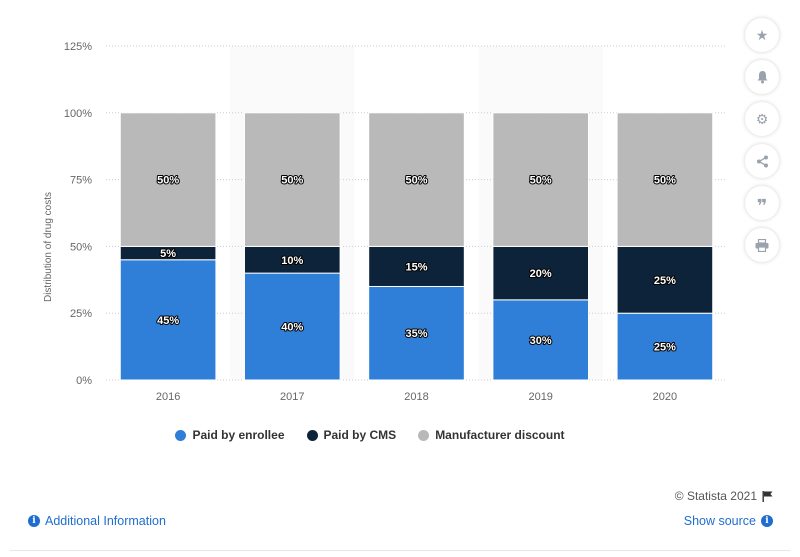 The height and width of the screenshot is (557, 800). What do you see at coordinates (763, 140) in the screenshot?
I see `side-toolbar: ★ ⚙ ❞` at bounding box center [763, 140].